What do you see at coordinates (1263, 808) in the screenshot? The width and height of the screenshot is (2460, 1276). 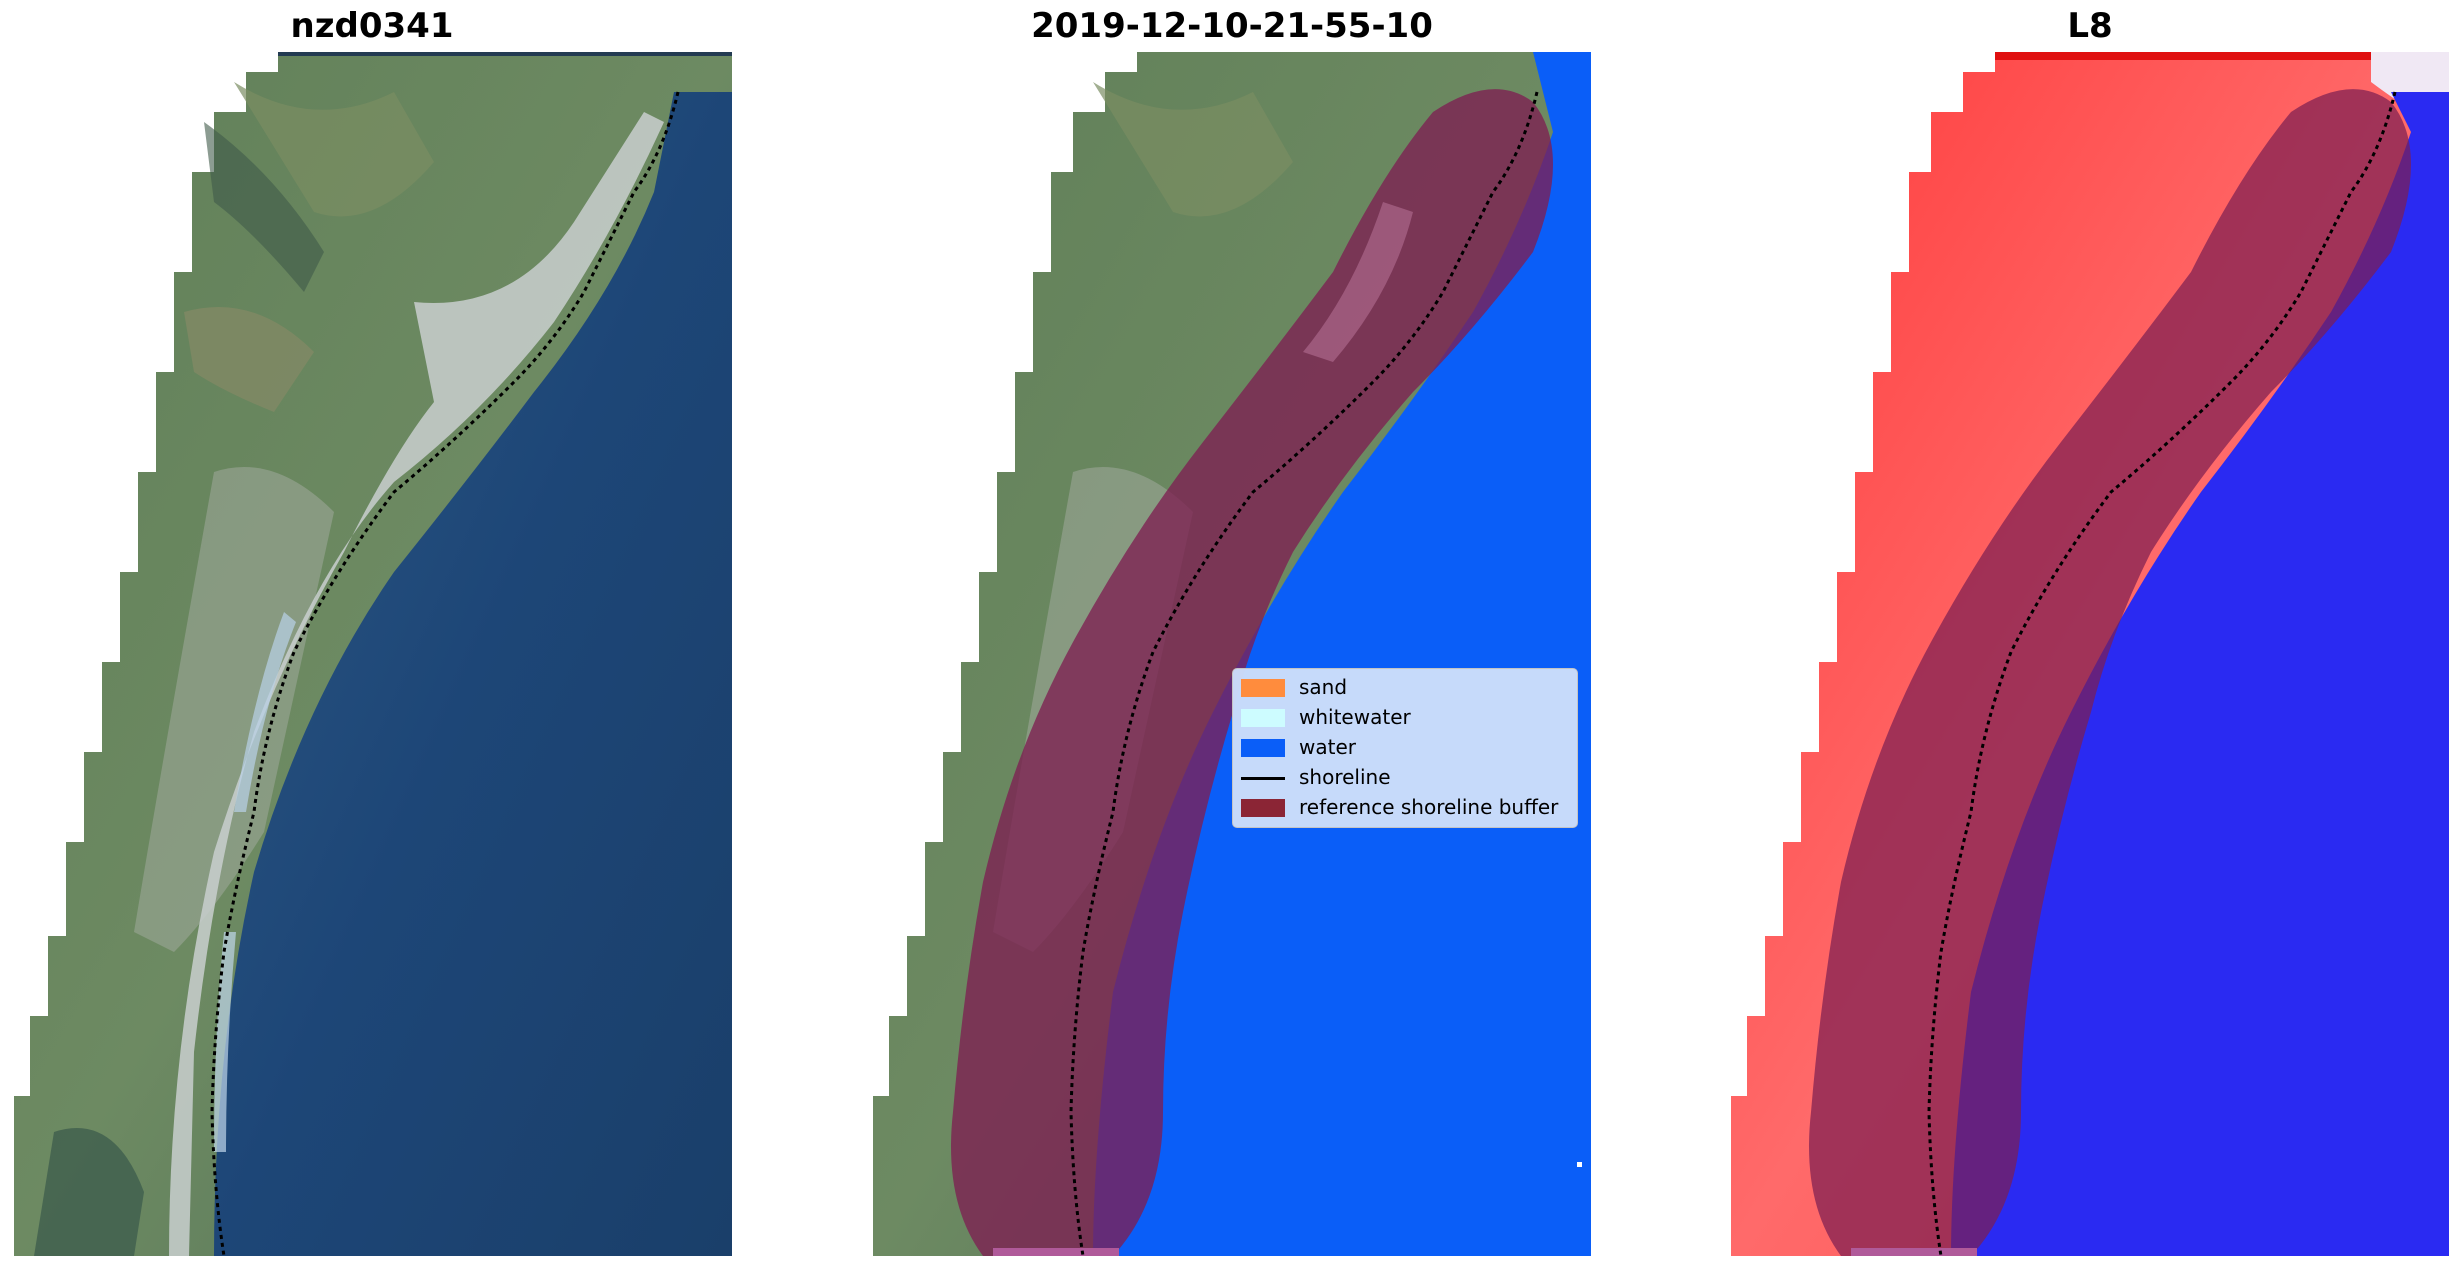 I see `legend-swatch-buffer` at bounding box center [1263, 808].